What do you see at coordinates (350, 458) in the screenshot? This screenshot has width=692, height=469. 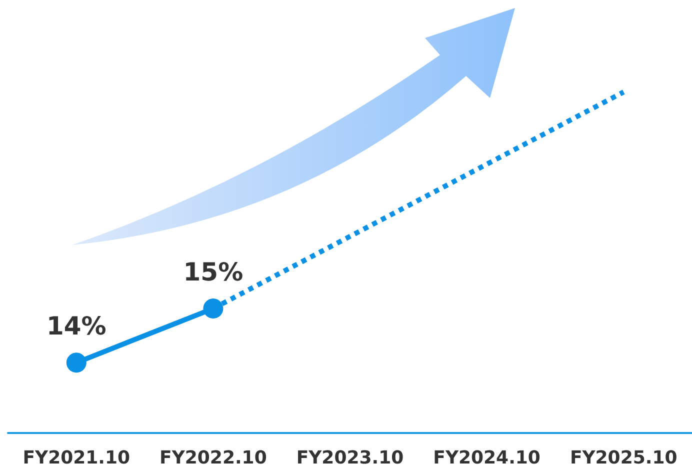 I see `x-tick-label: FY2023.10` at bounding box center [350, 458].